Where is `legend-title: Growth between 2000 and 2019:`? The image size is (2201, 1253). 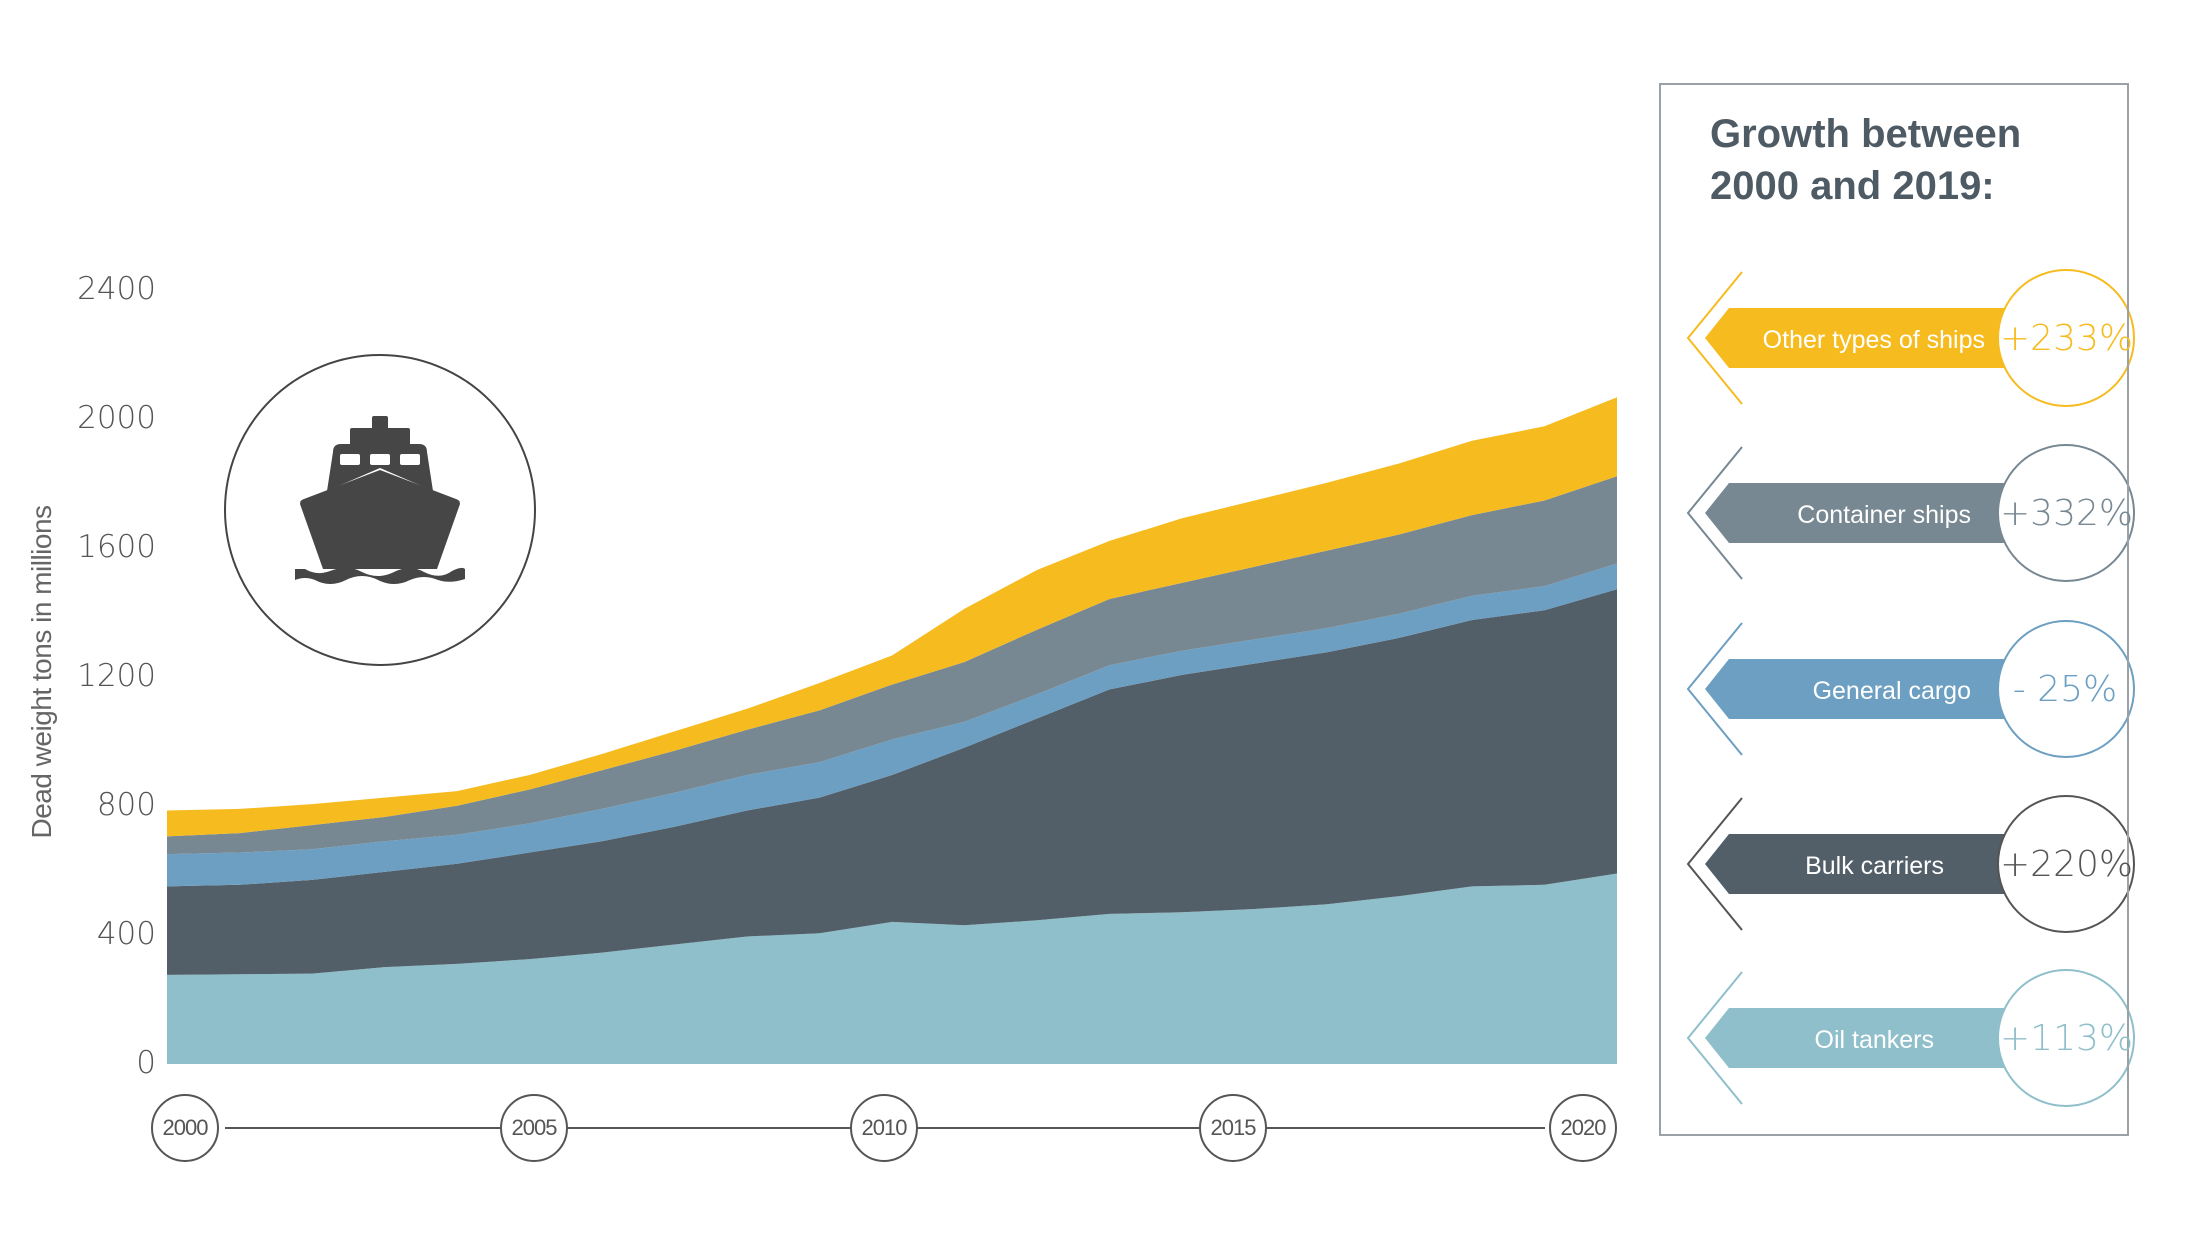
legend-title: Growth between 2000 and 2019: is located at coordinates (1865, 160).